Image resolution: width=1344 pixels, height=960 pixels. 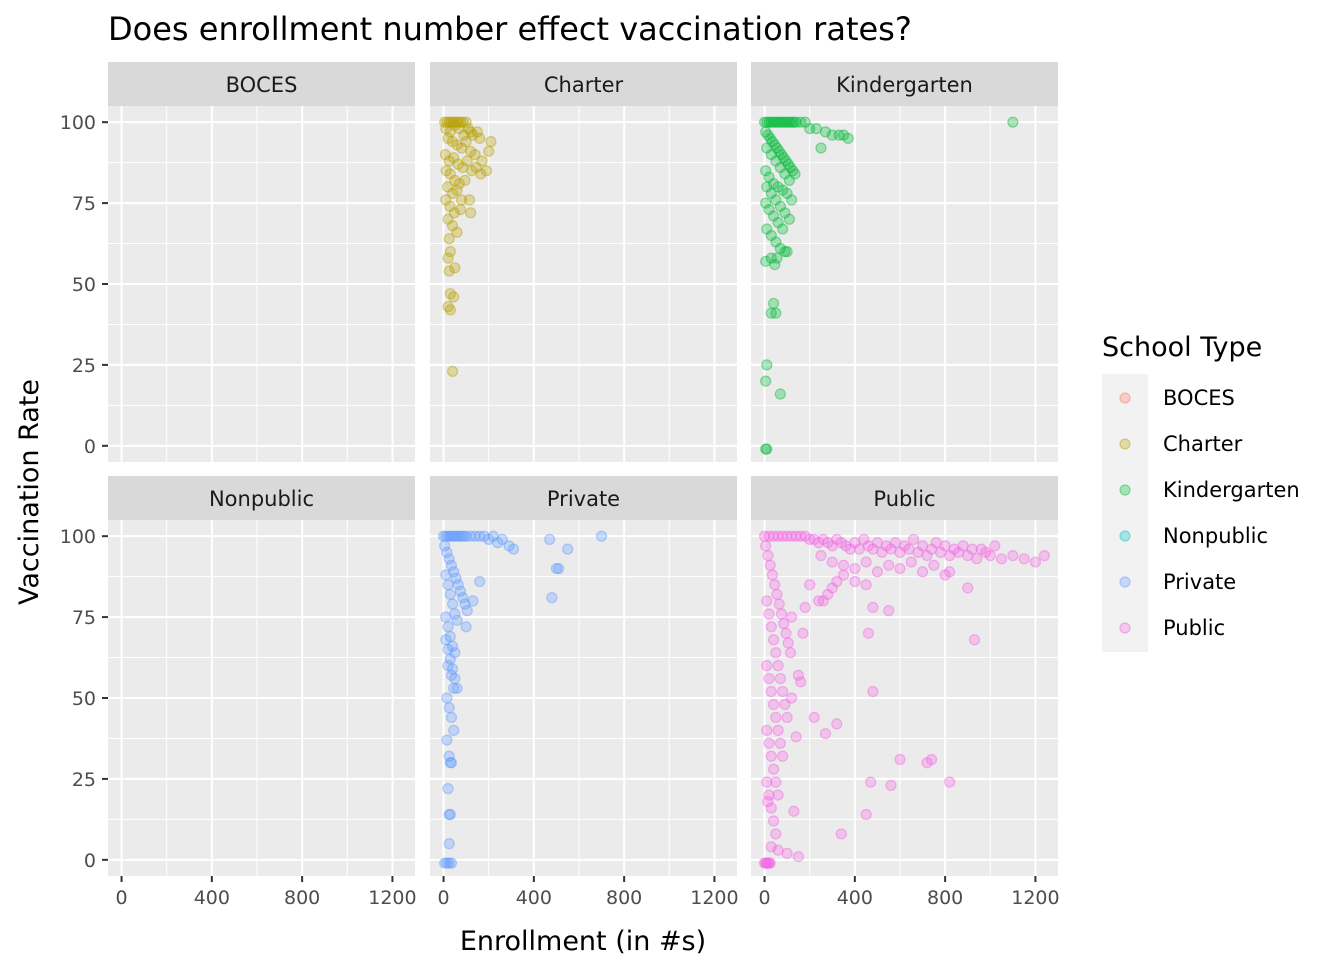 I want to click on y-tick-label: 75, so click(x=84, y=618).